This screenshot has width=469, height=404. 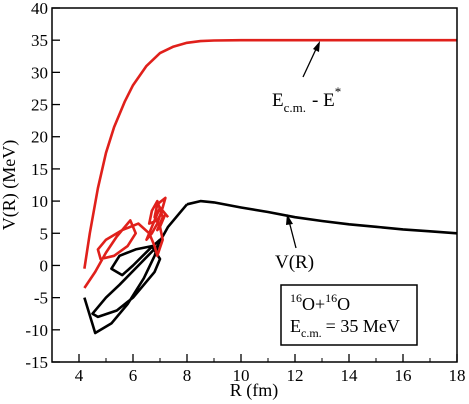 What do you see at coordinates (133, 375) in the screenshot?
I see `x-tick-label: 6` at bounding box center [133, 375].